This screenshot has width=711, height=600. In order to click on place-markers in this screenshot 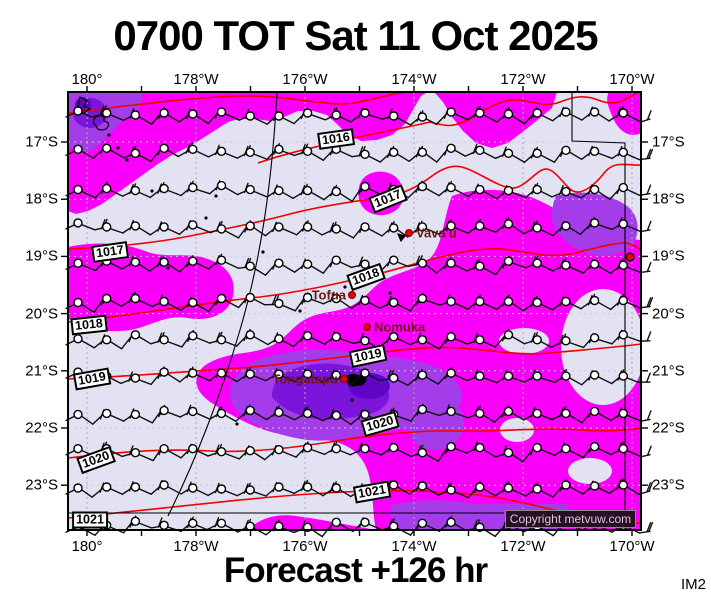, I will do `click(487, 306)`.